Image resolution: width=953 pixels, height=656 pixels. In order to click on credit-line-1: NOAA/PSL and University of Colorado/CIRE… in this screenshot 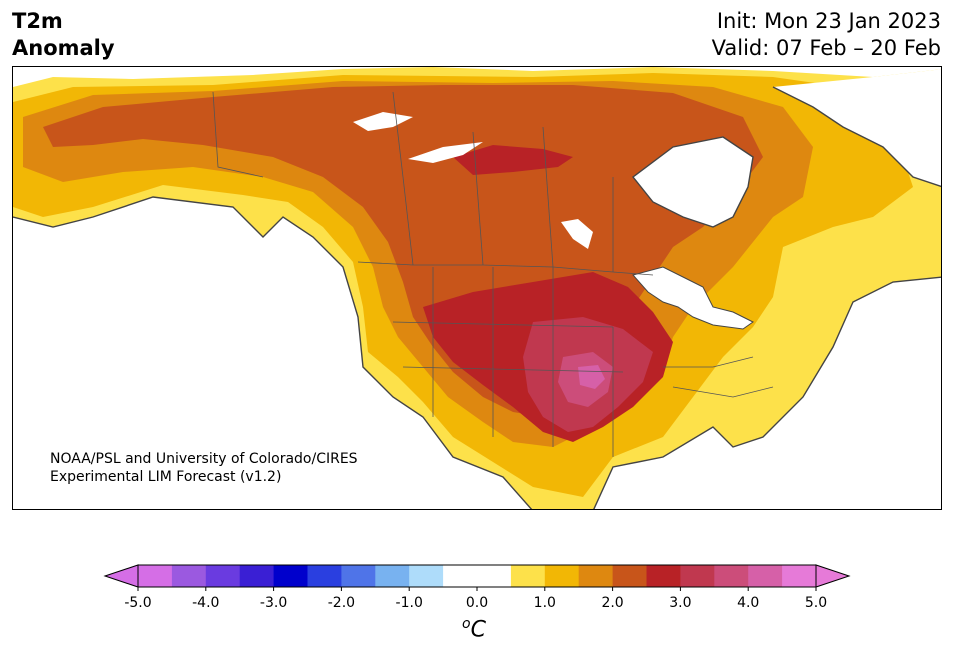, I will do `click(204, 459)`.